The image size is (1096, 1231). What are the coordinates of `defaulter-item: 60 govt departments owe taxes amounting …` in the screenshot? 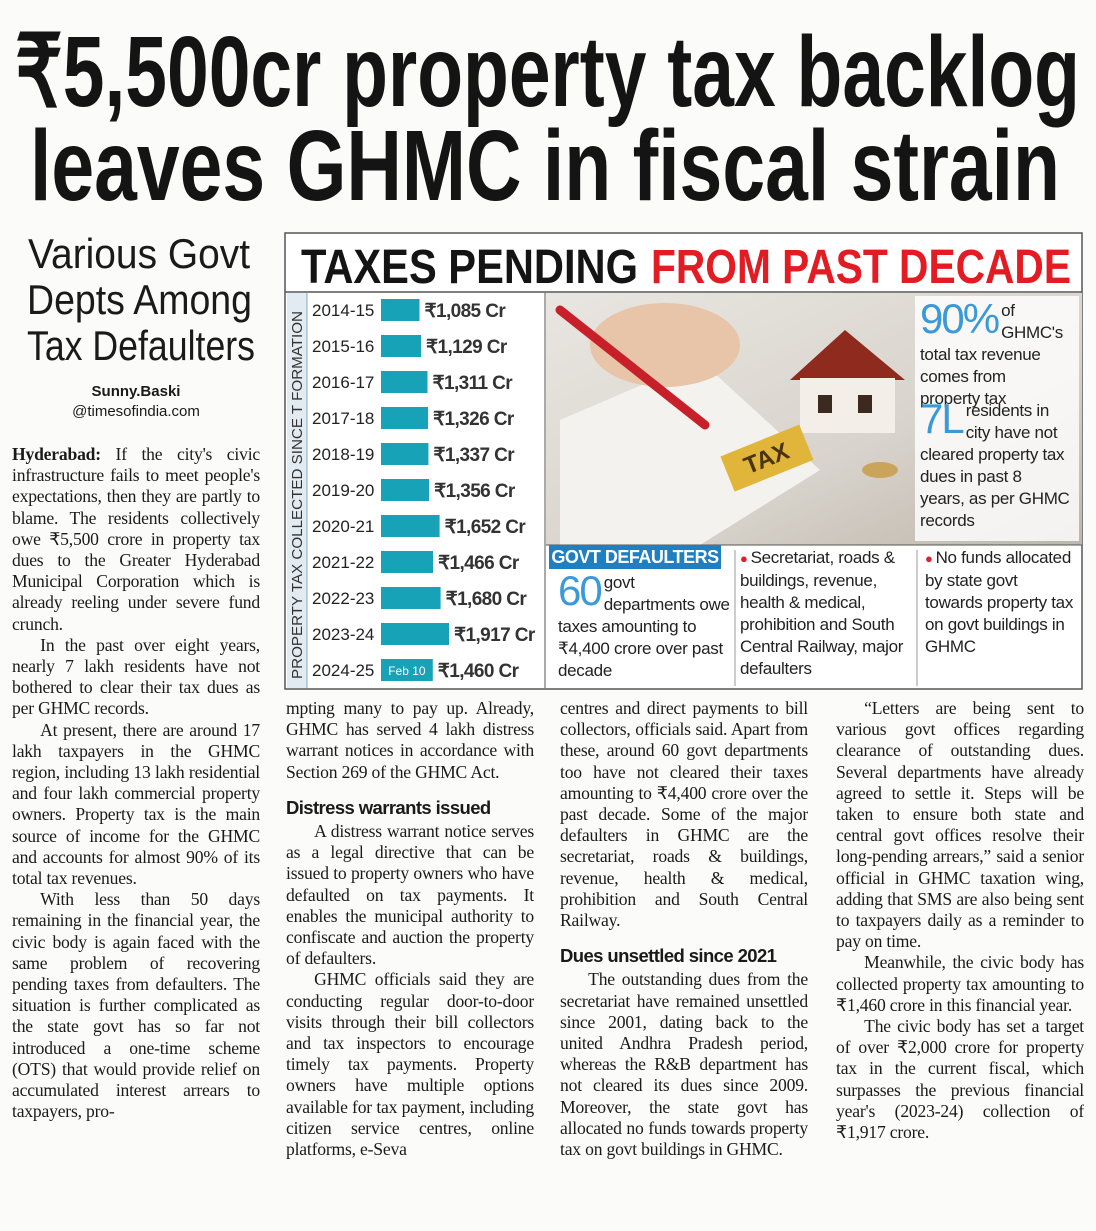 It's located at (644, 624).